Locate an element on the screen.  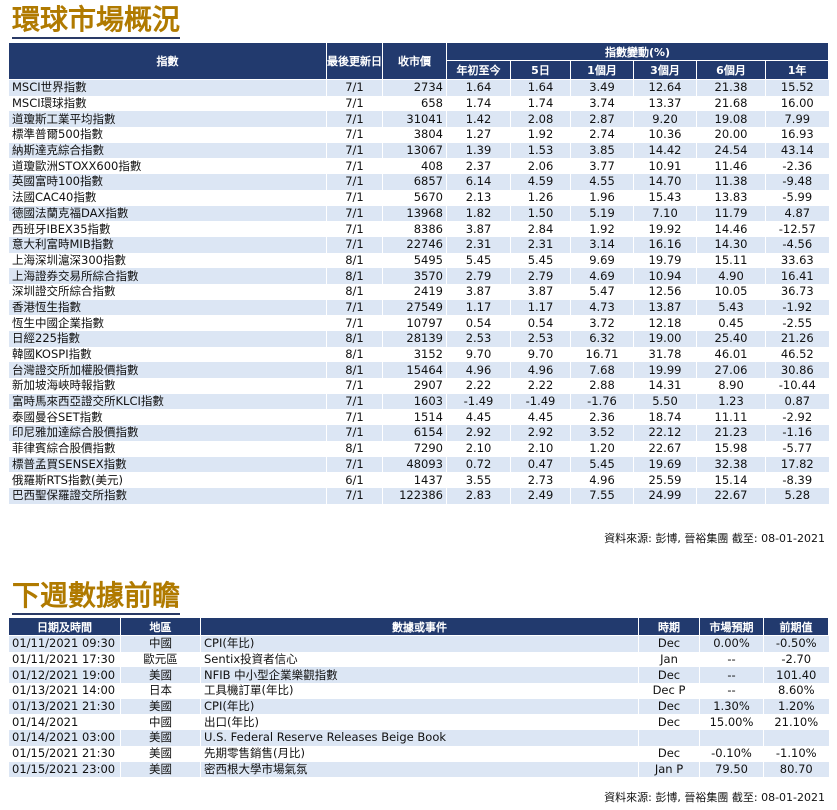
cell-1y: 4.87 is located at coordinates (796, 213).